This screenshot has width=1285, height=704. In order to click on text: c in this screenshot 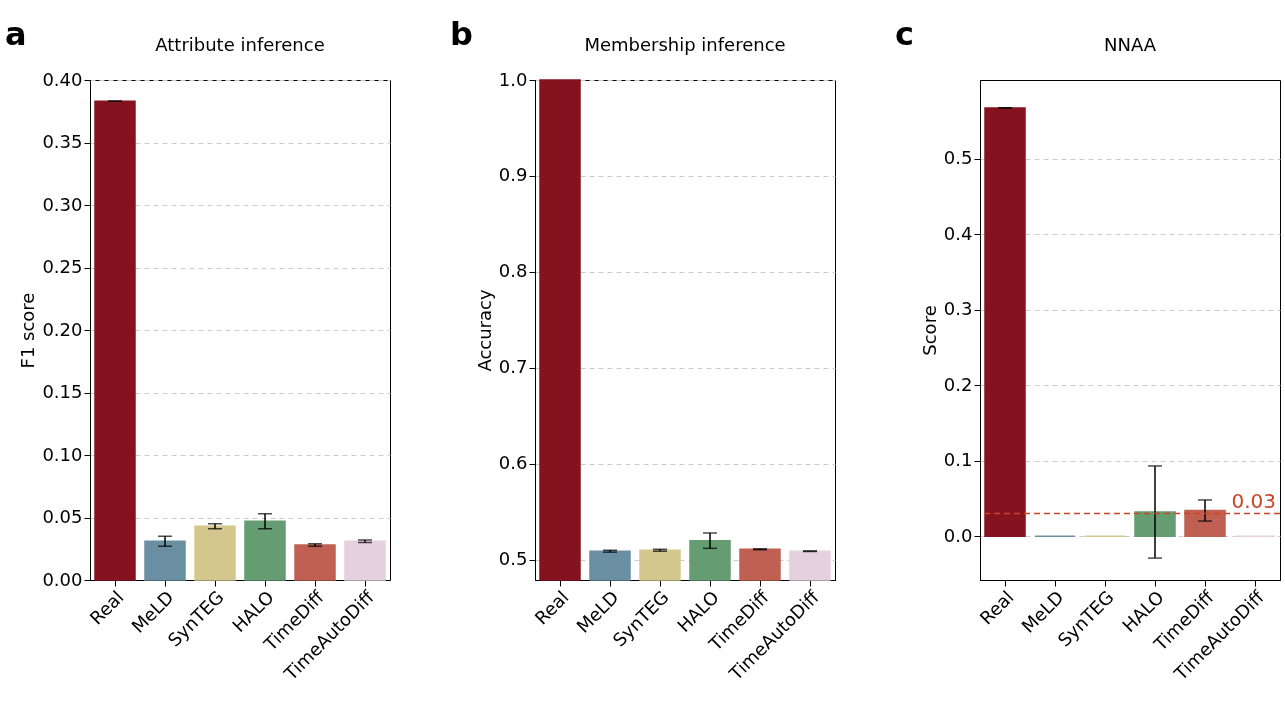, I will do `click(904, 34)`.